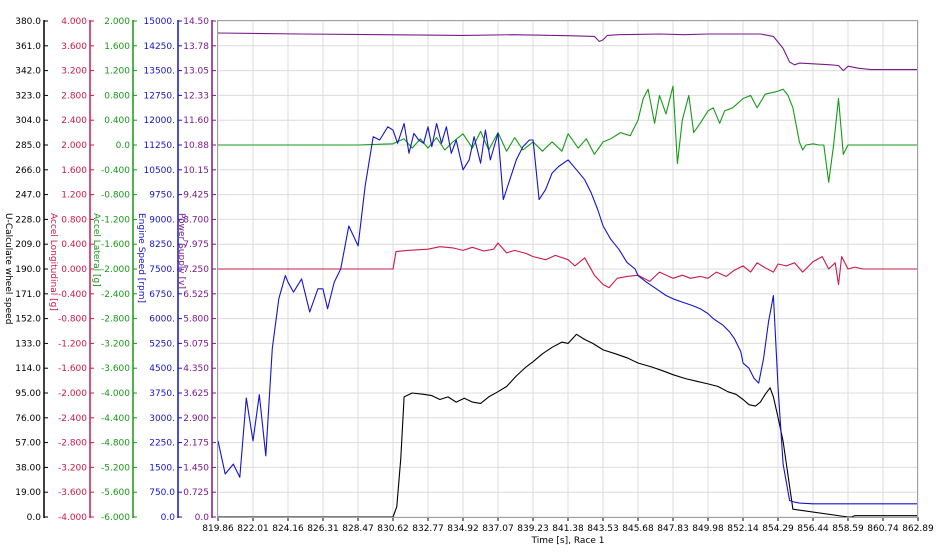  Describe the element at coordinates (117, 96) in the screenshot. I see `y-tick-label: 0.800` at that location.